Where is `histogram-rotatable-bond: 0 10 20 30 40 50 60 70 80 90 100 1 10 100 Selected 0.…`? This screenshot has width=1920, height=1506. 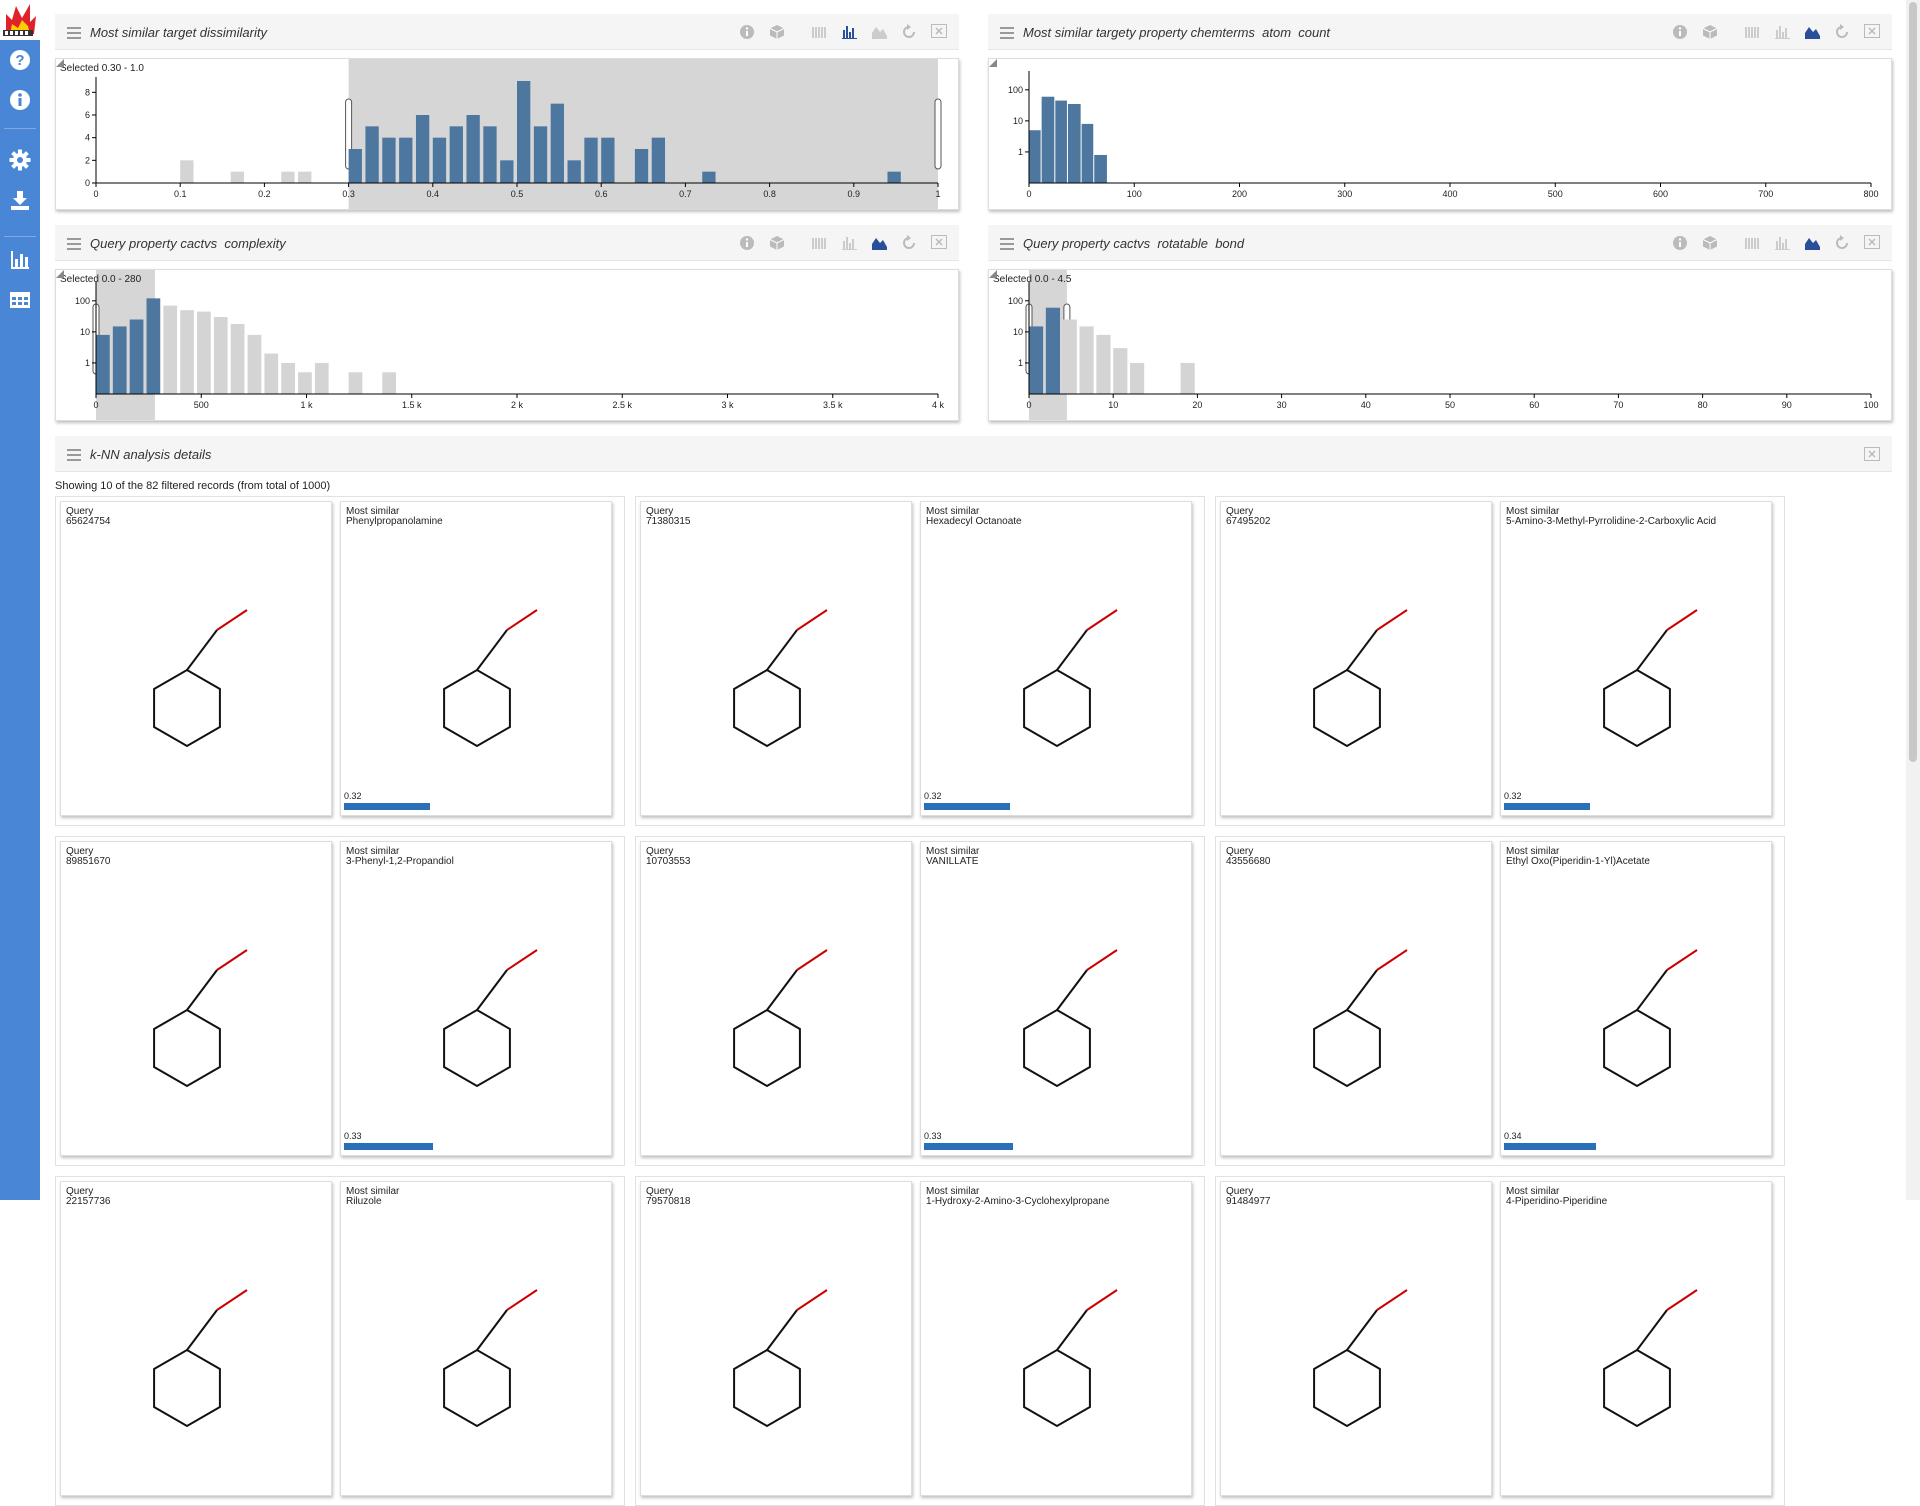
histogram-rotatable-bond: 0 10 20 30 40 50 60 70 80 90 100 1 10 100 Selected 0.… is located at coordinates (1440, 345).